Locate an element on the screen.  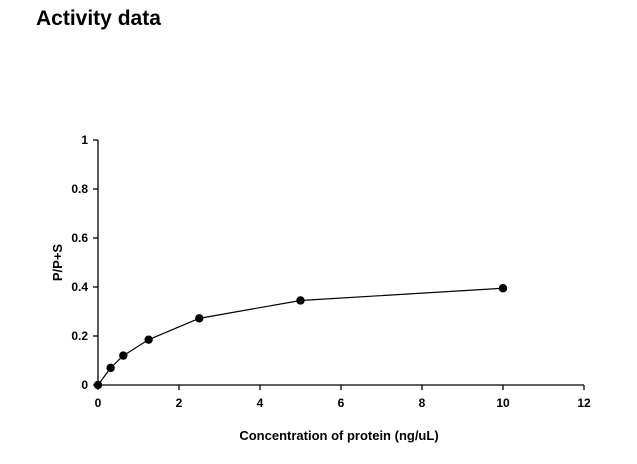
y-tick-label: 0.2 is located at coordinates (79, 336).